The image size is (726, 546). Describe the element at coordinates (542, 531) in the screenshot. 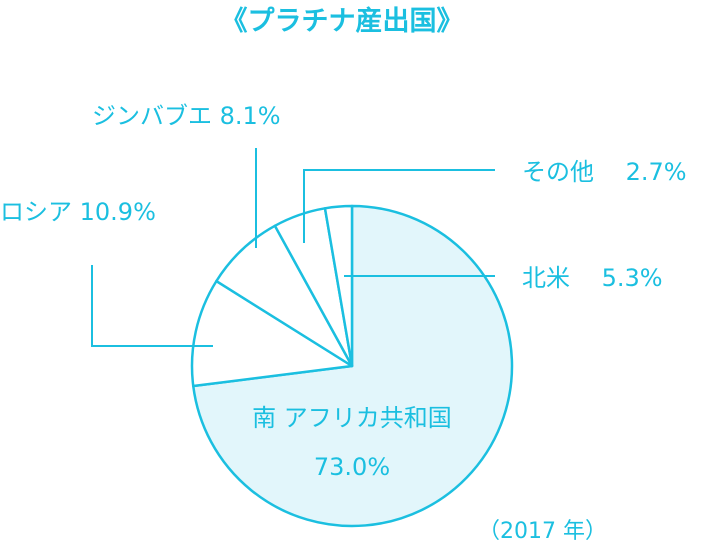

I see `year-note: （2017 年）` at that location.